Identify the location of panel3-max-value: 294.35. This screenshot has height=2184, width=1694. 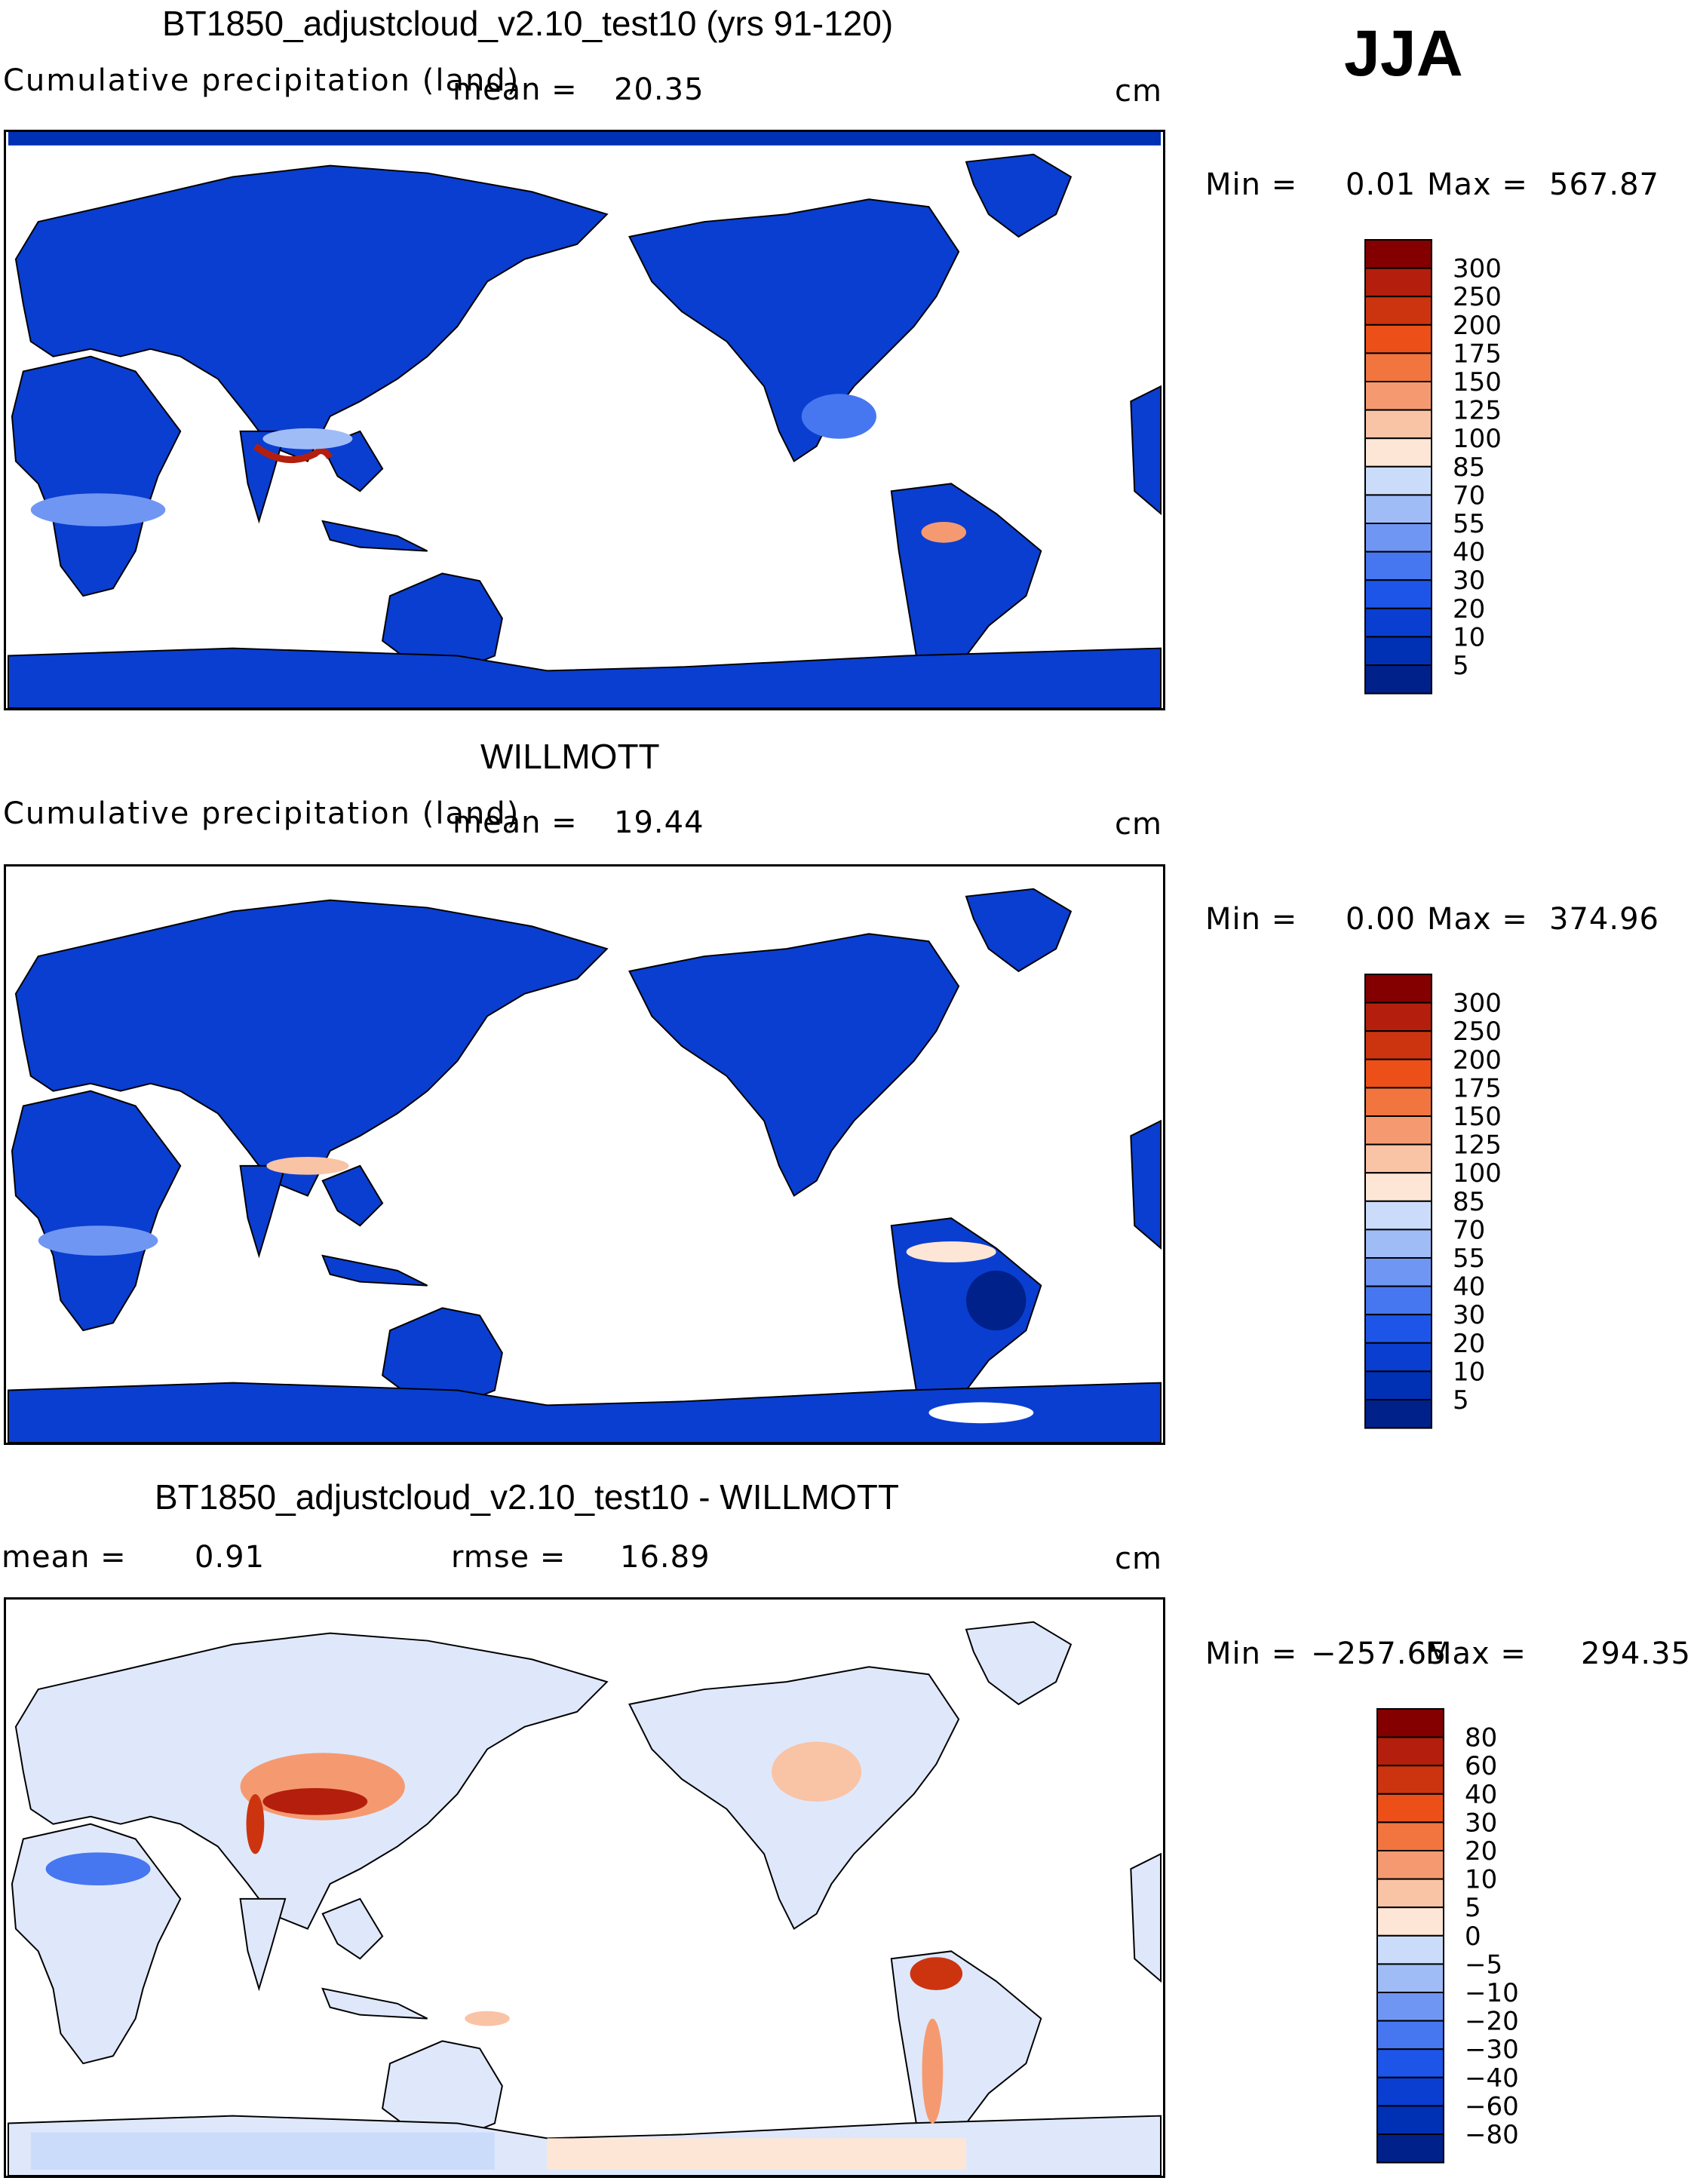
(1636, 1654).